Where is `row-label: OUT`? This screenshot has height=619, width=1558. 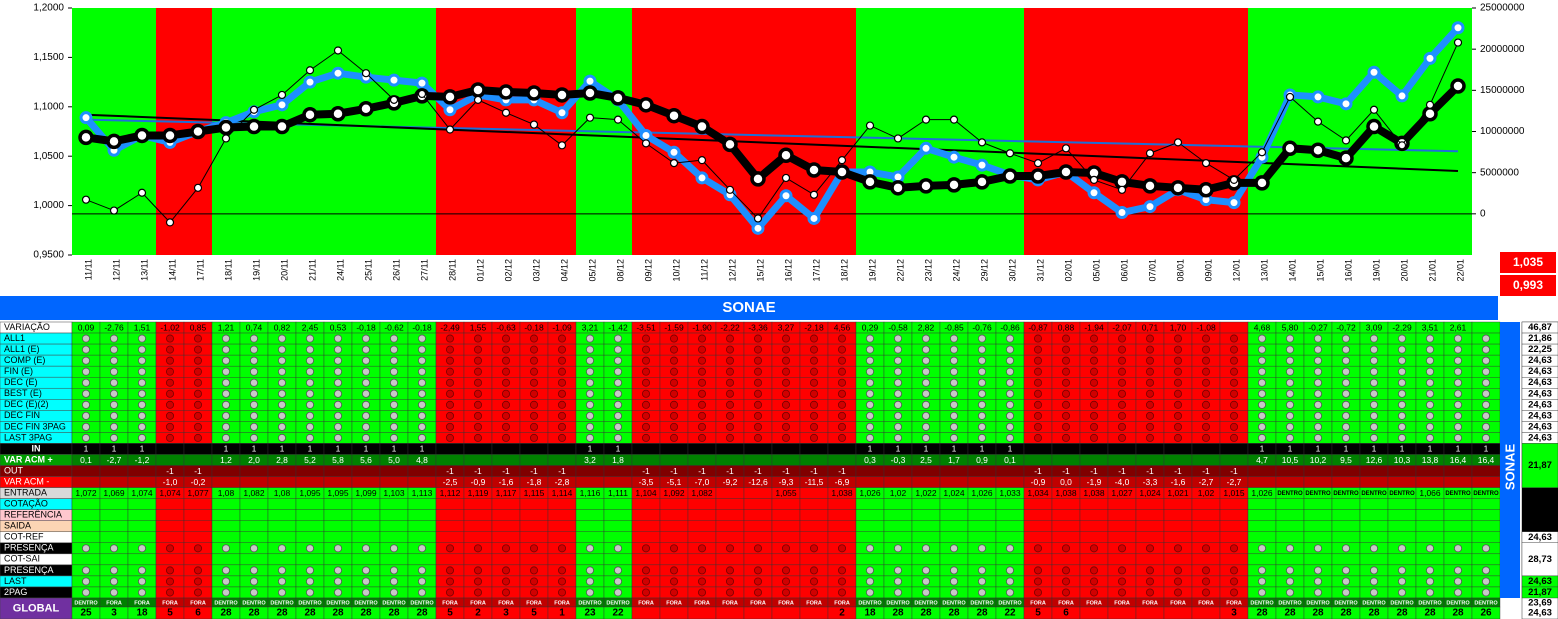 row-label: OUT is located at coordinates (14, 470).